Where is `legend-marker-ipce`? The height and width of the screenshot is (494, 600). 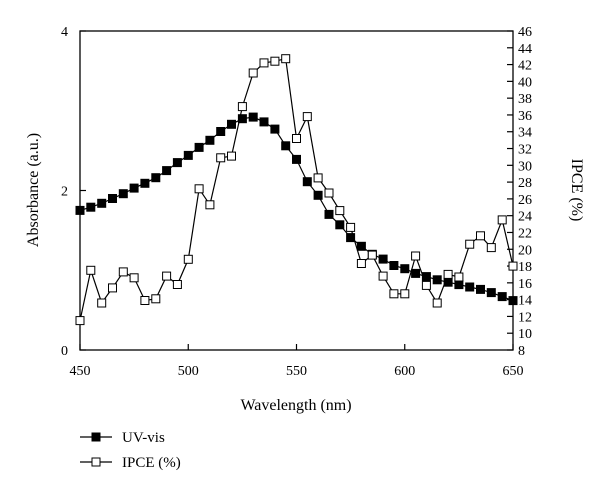
legend-marker-ipce is located at coordinates (96, 462).